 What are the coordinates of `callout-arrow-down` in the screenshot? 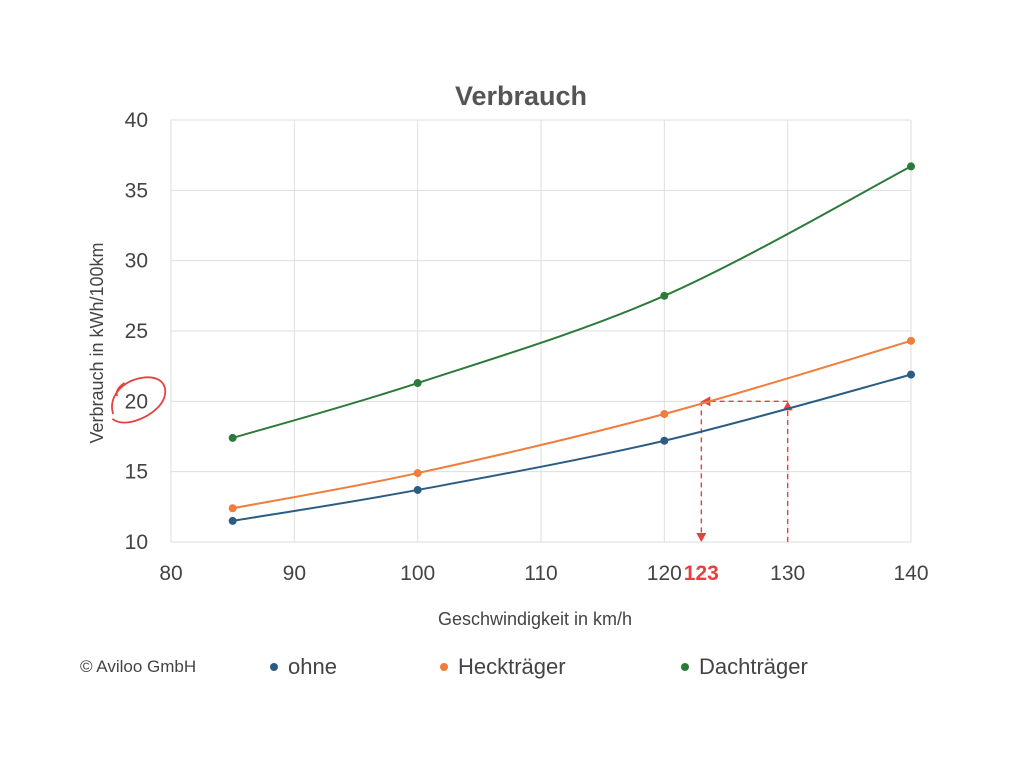 It's located at (701, 537).